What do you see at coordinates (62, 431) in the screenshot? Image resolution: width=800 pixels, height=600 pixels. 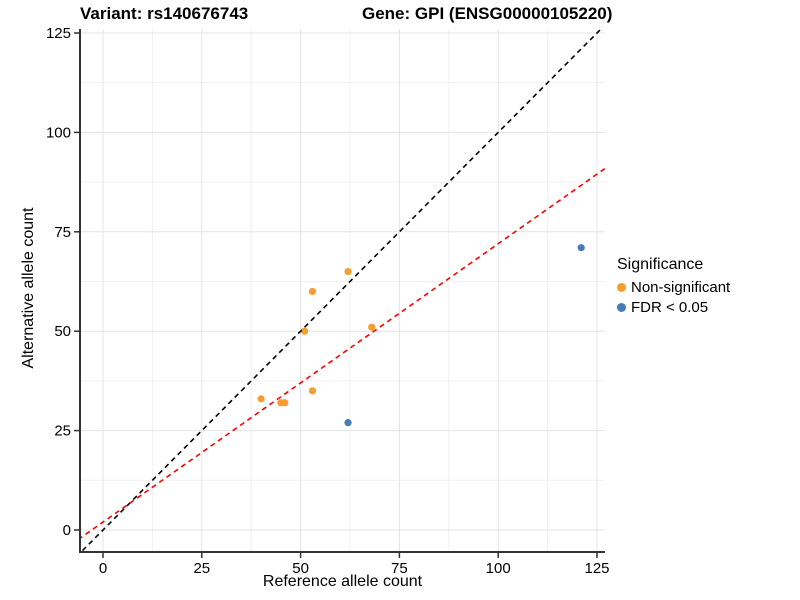 I see `y-tick-label: 25` at bounding box center [62, 431].